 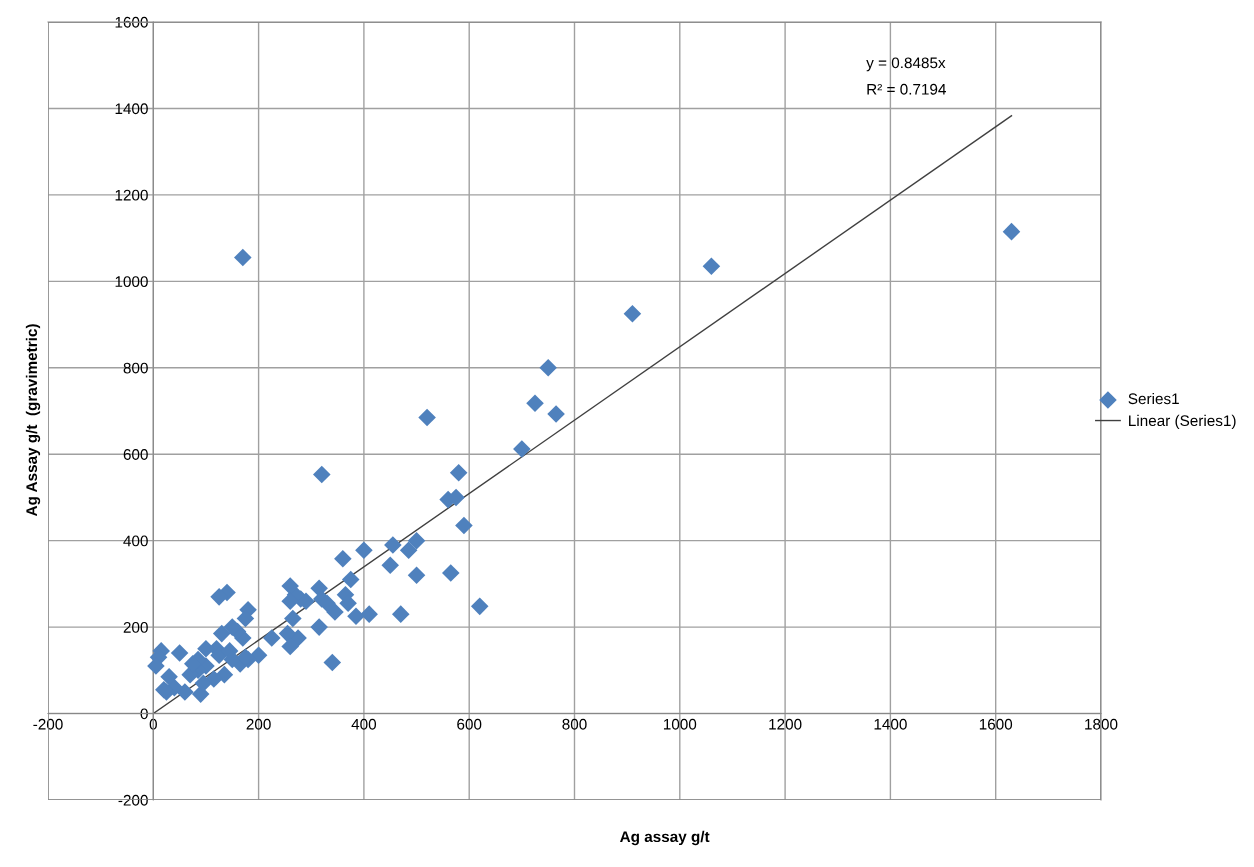 I want to click on annotation: R² = 0.7194, so click(x=906, y=89).